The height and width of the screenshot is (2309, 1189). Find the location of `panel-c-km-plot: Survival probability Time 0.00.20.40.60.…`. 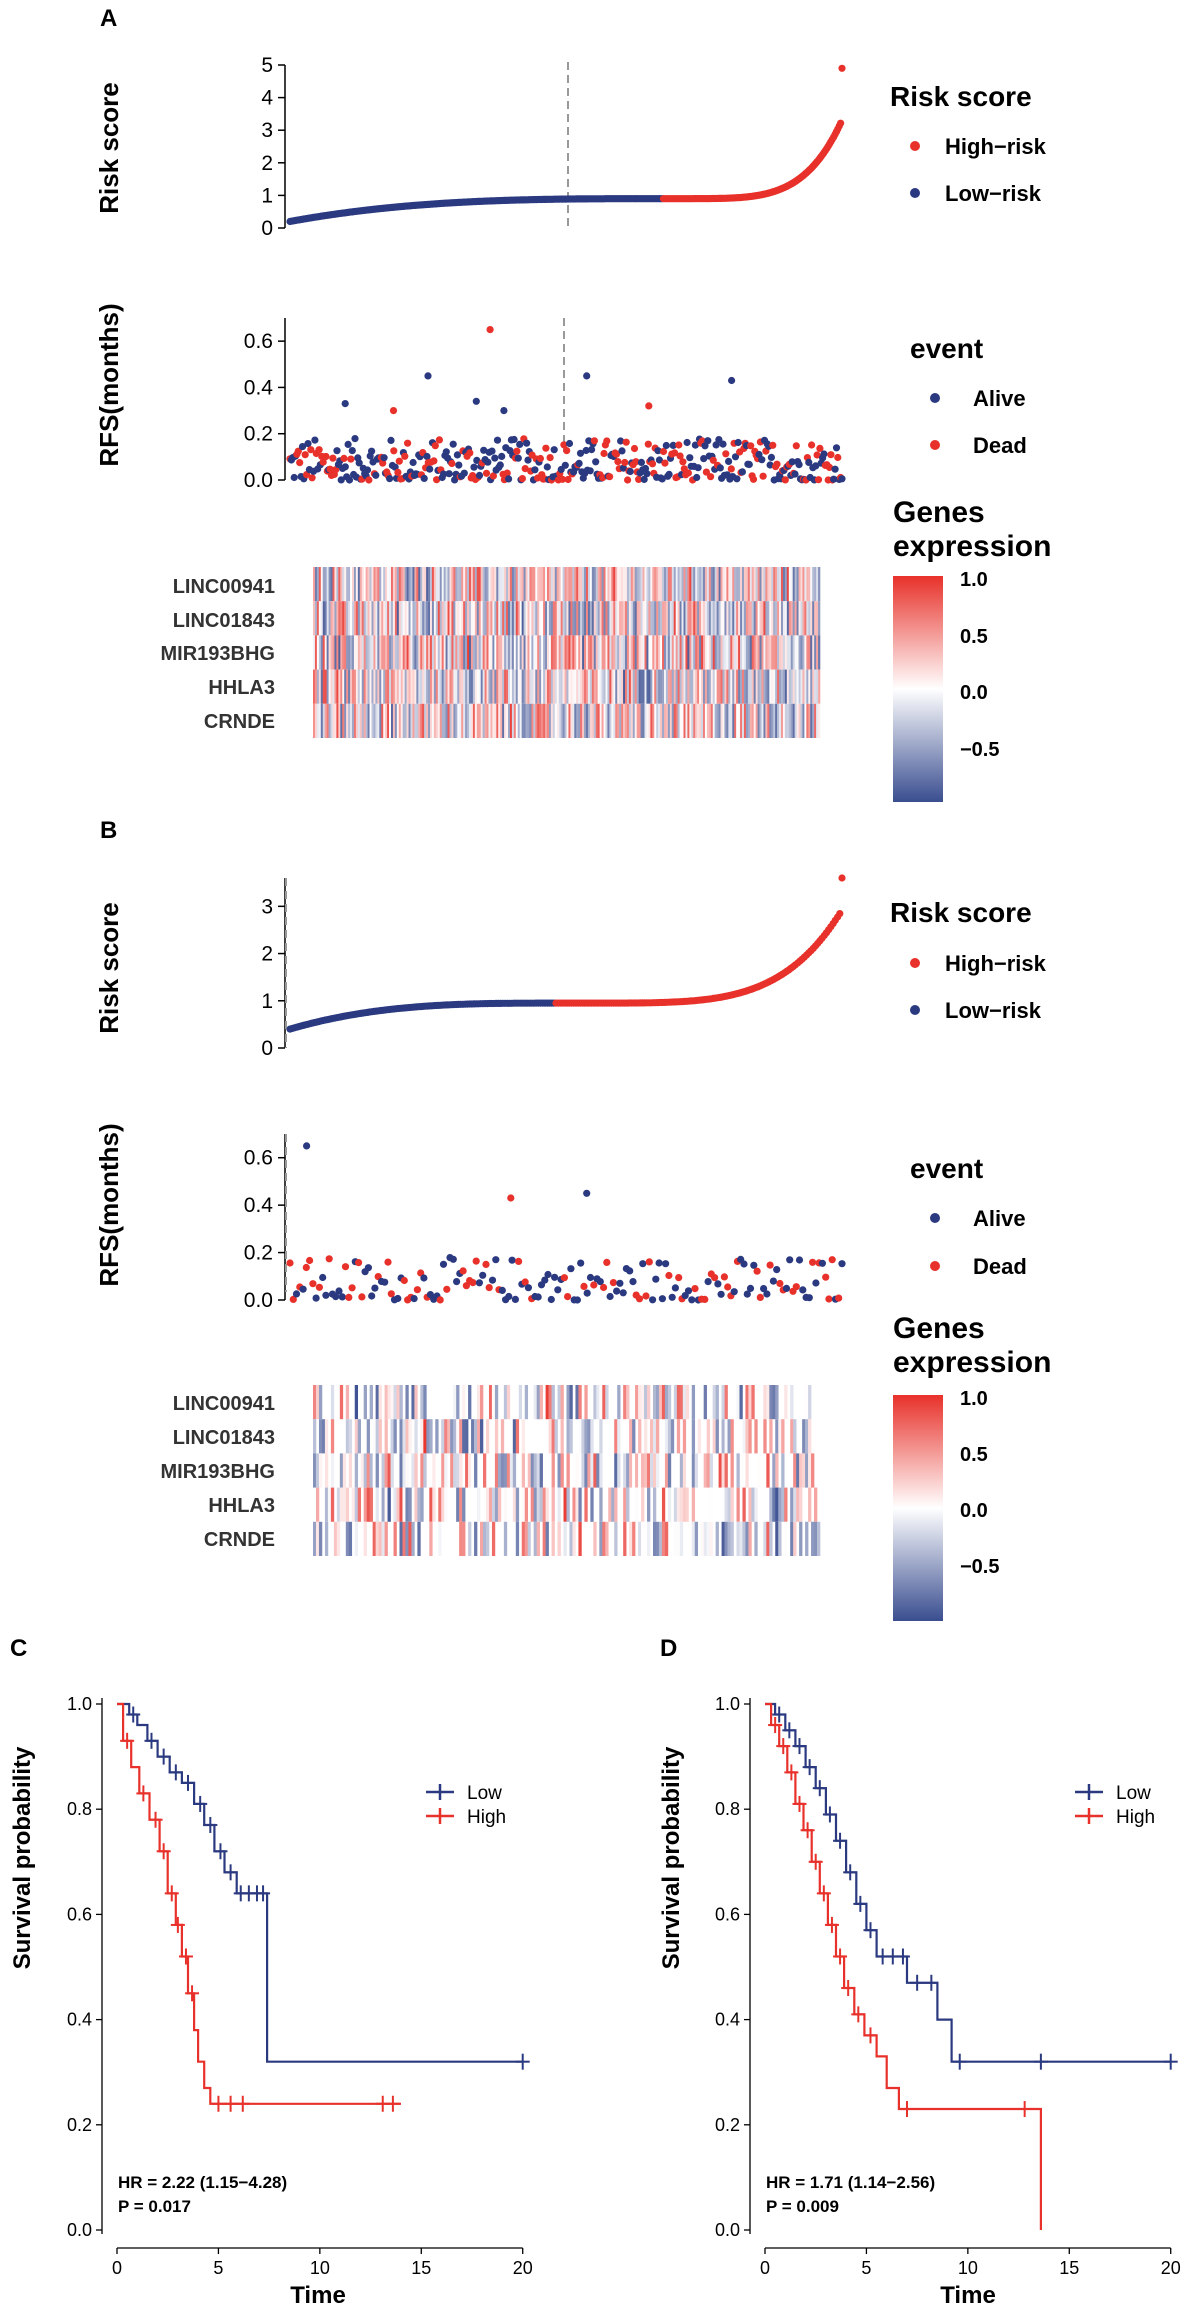

panel-c-km-plot: Survival probability Time 0.00.20.40.60.… is located at coordinates (271, 2001).